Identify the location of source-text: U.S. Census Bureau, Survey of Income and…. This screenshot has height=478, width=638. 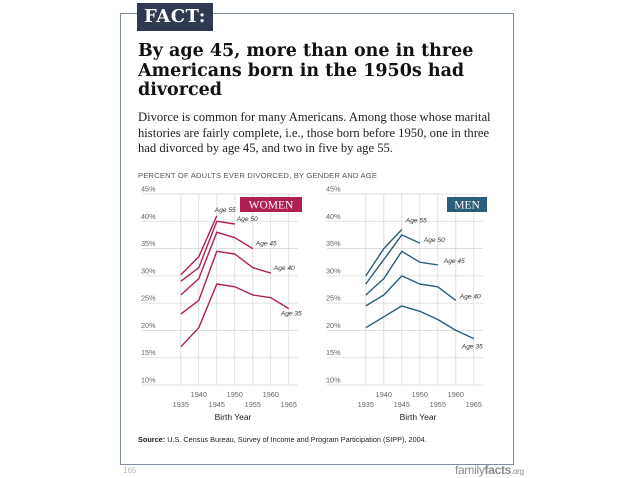
(296, 439).